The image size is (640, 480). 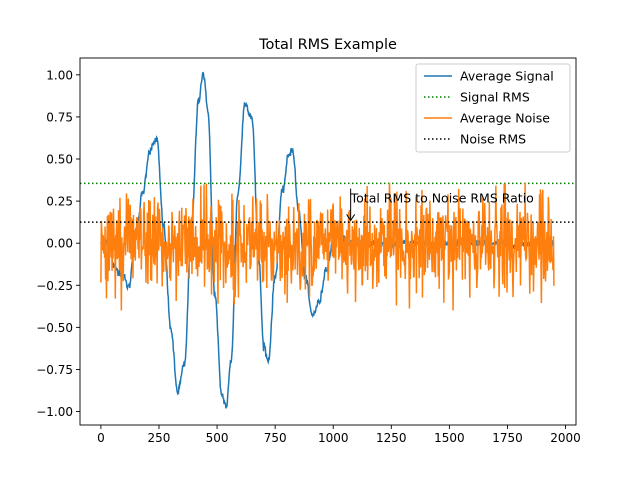 I want to click on y-tick-label: 0.50, so click(x=59, y=160).